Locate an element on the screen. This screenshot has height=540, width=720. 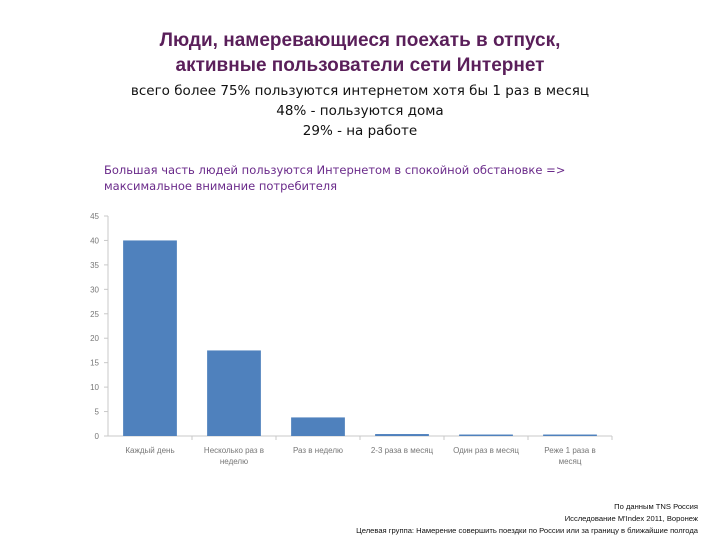
y-tick-label: 20 is located at coordinates (94, 338).